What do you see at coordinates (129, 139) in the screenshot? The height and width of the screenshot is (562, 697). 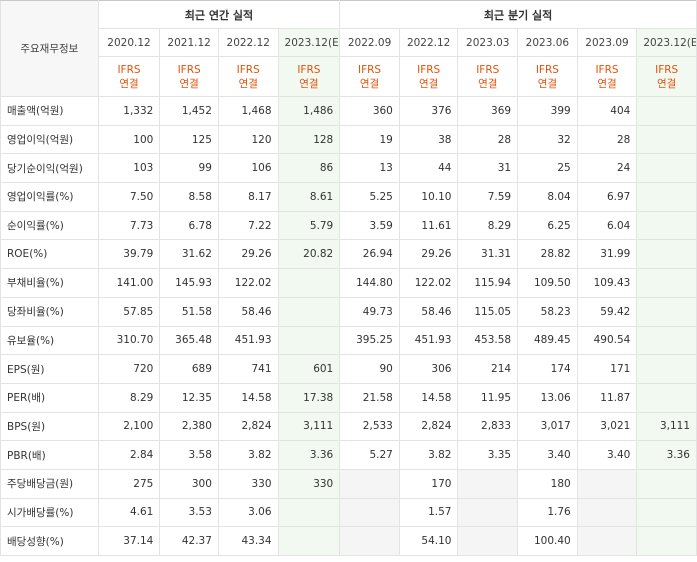 I see `value-cell: 100` at bounding box center [129, 139].